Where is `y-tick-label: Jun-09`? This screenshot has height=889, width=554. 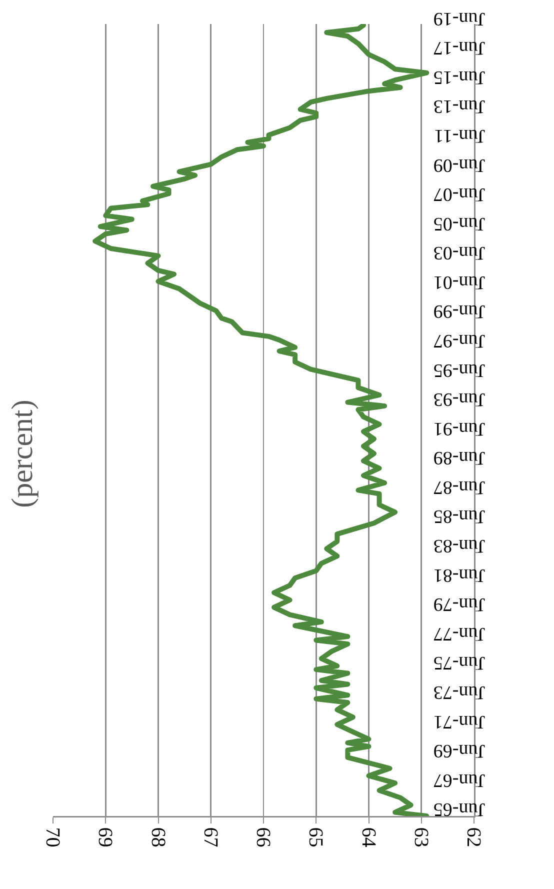 y-tick-label: Jun-09 is located at coordinates (459, 165).